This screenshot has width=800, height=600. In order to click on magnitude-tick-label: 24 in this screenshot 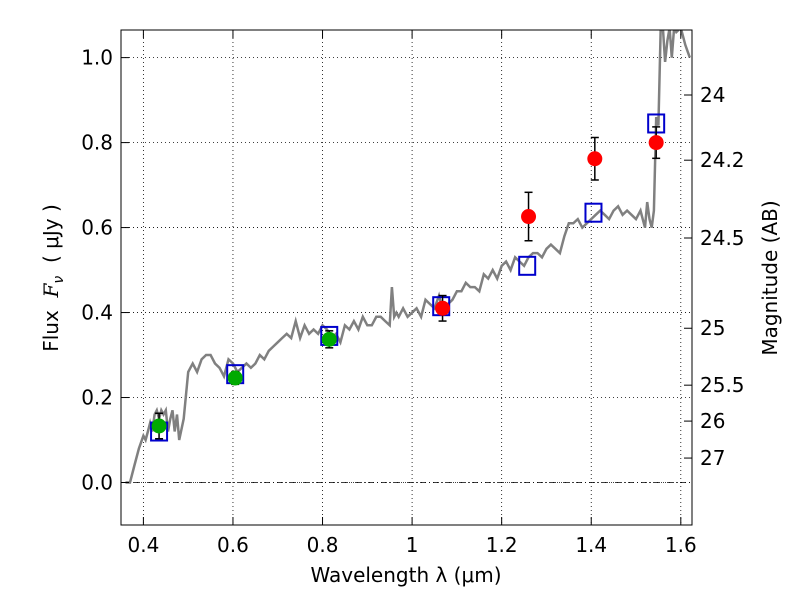, I will do `click(712, 95)`.